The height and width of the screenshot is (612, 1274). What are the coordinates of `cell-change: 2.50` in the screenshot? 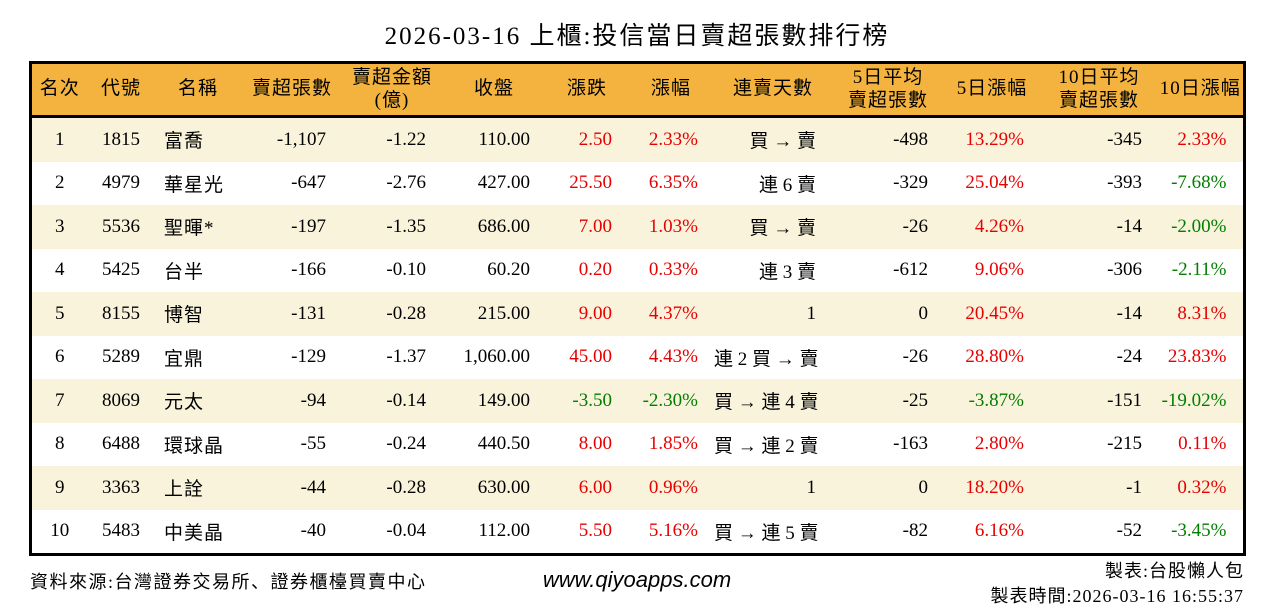 It's located at (595, 139).